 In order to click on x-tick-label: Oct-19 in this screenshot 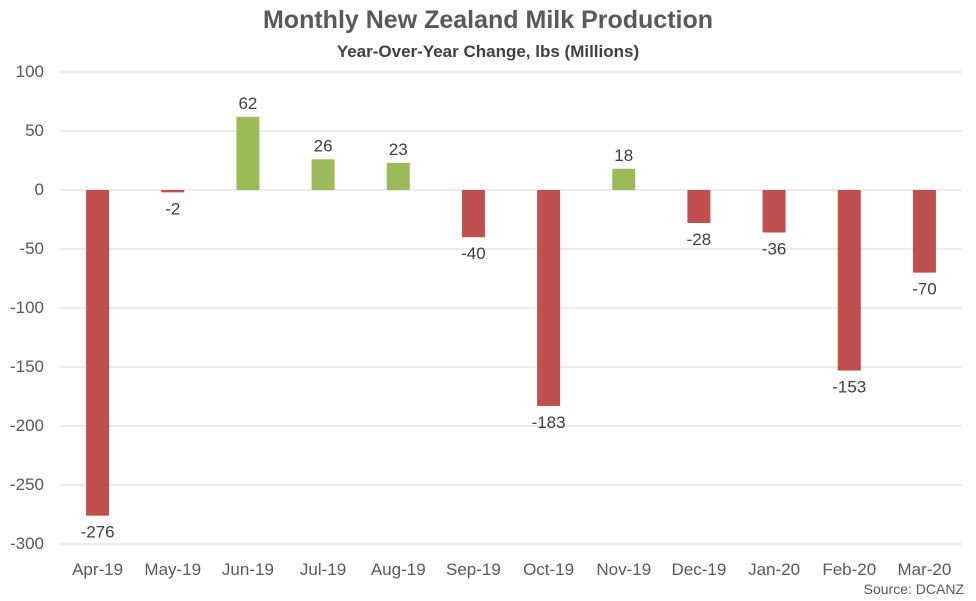, I will do `click(548, 569)`.